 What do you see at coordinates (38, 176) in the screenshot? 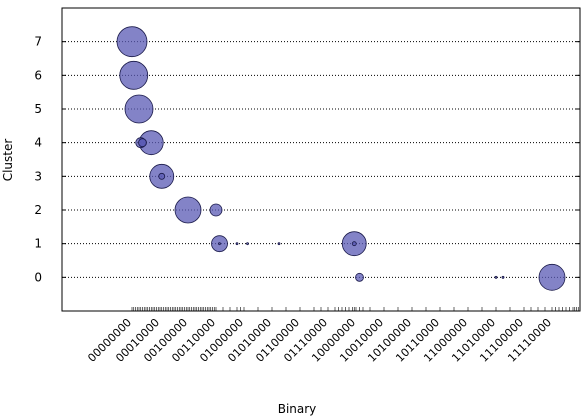
I see `y-tick-label: 3` at bounding box center [38, 176].